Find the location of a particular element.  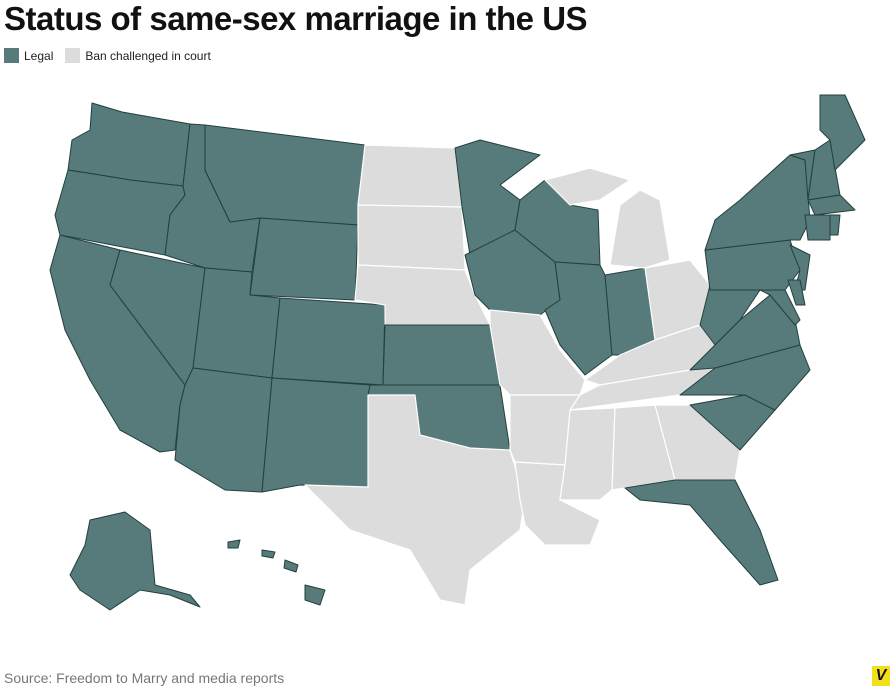

logo: V is located at coordinates (881, 676).